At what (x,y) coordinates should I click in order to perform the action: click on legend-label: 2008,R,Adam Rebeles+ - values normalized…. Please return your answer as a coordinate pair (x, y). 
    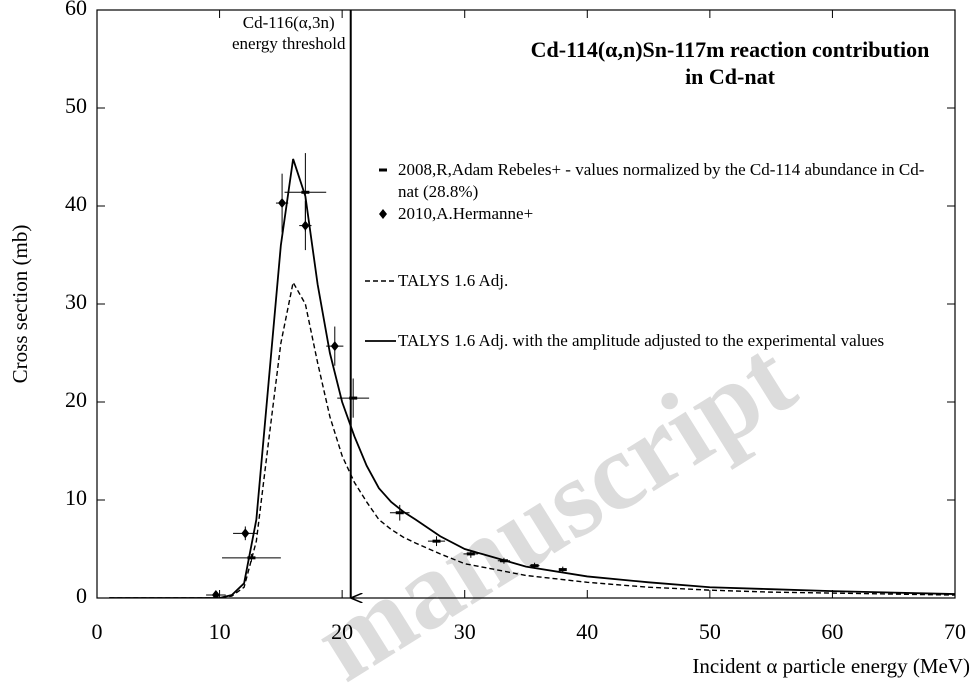
    Looking at the image, I should click on (661, 180).